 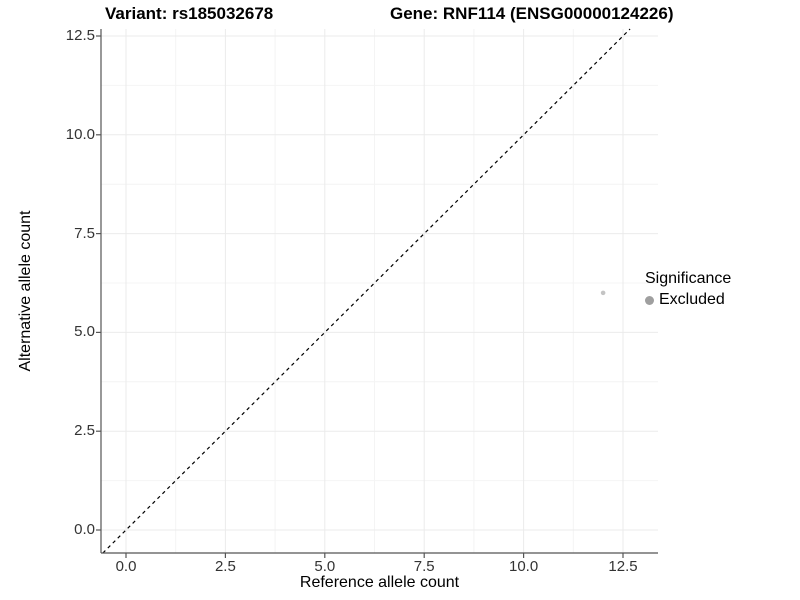 I want to click on legend-item-label: Excluded, so click(x=692, y=299).